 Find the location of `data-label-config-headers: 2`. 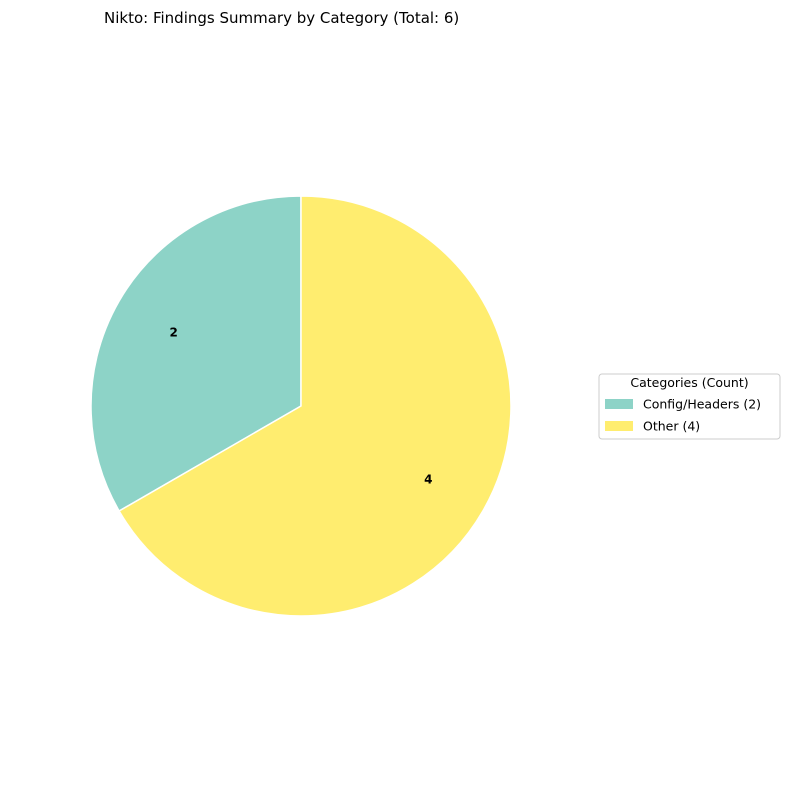

data-label-config-headers: 2 is located at coordinates (174, 333).